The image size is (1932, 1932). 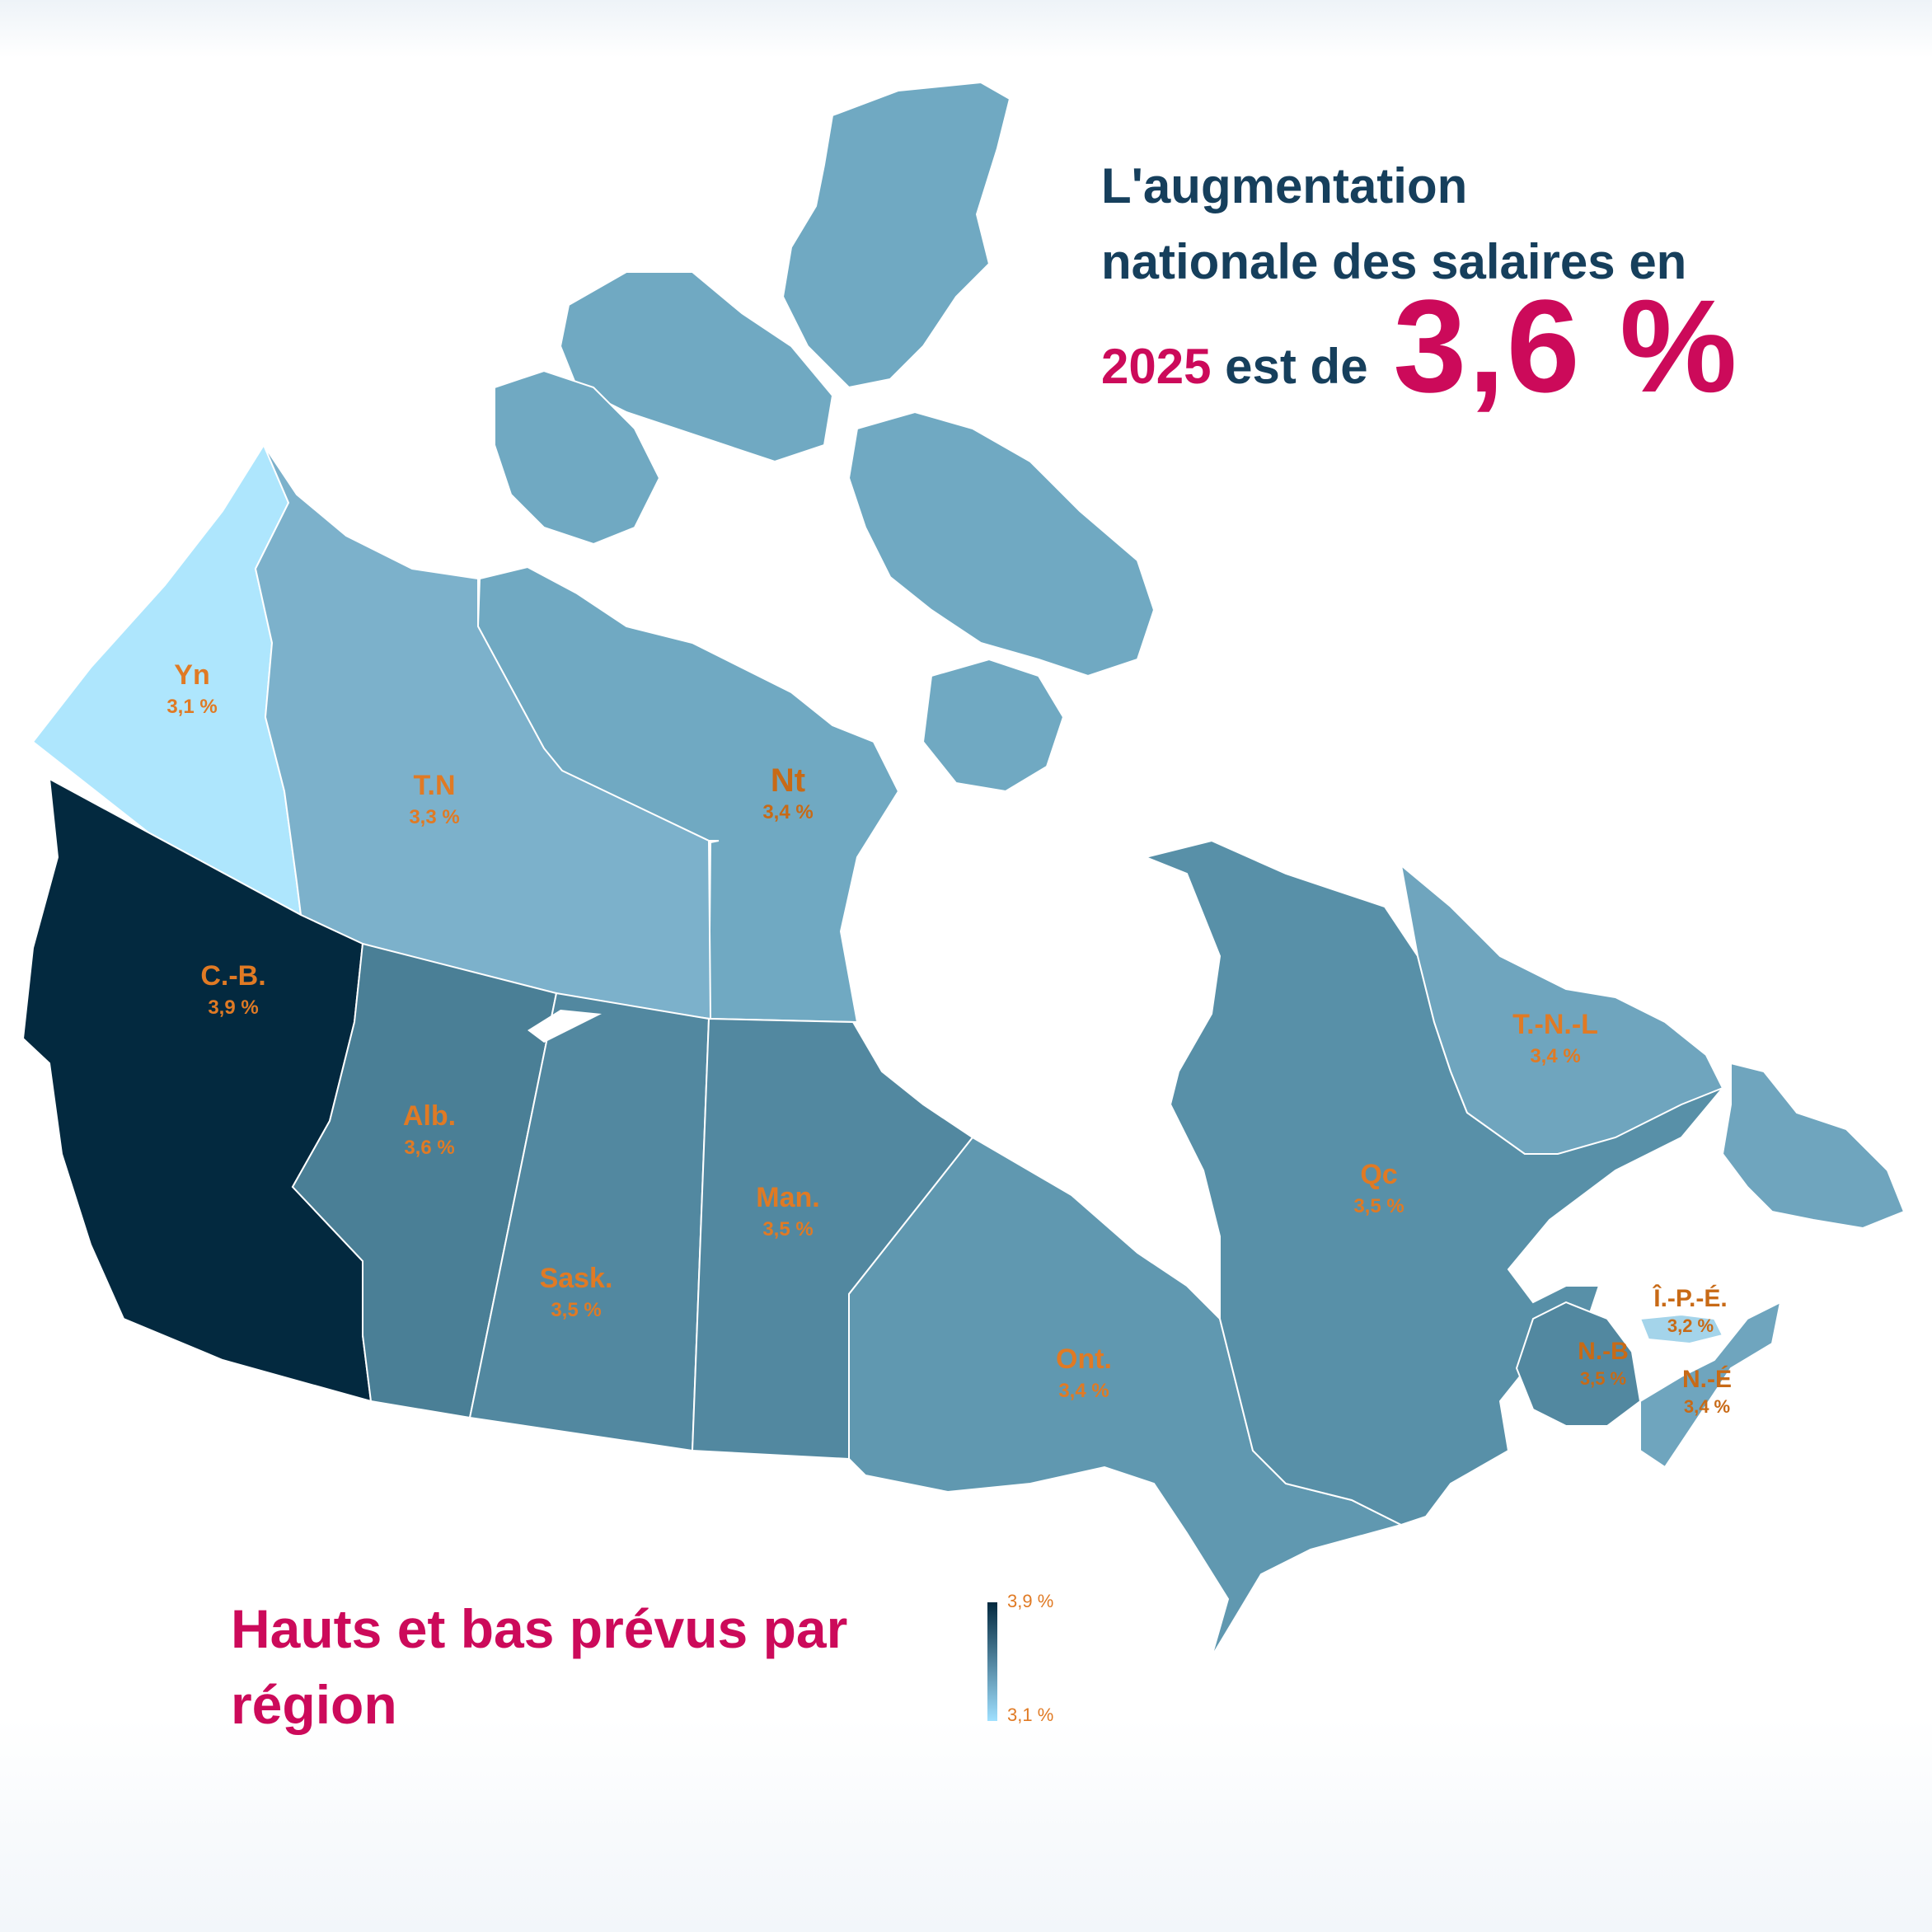 What do you see at coordinates (1284, 185) in the screenshot?
I see `headline-line1: L'augmentation` at bounding box center [1284, 185].